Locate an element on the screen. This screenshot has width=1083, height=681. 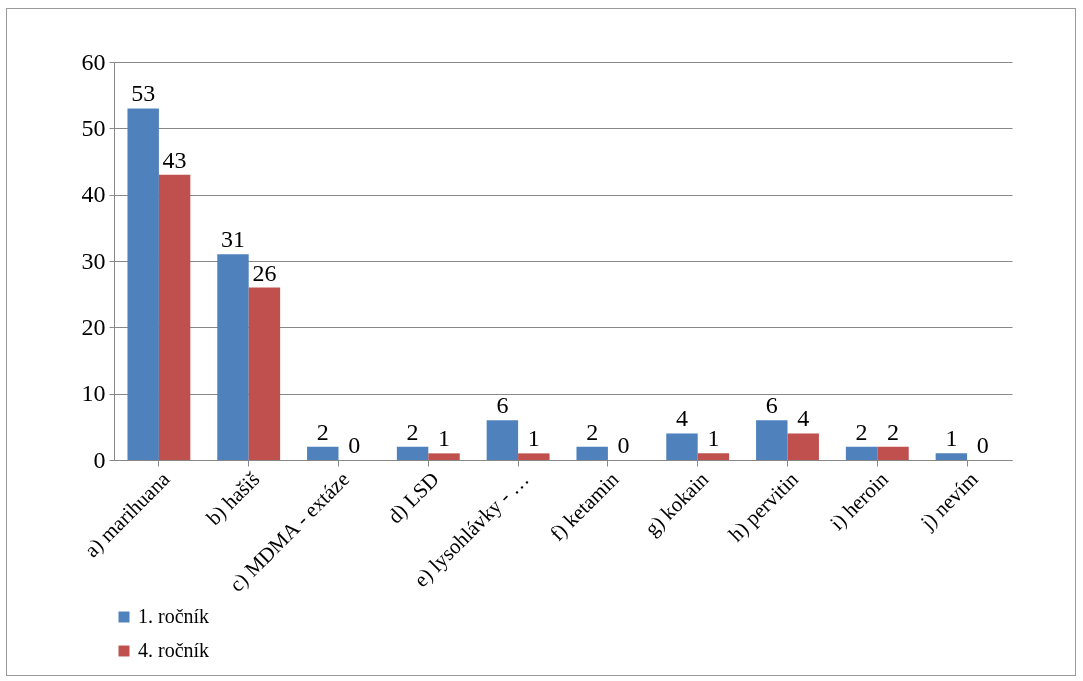
y-tick-label: 30 is located at coordinates (93, 260).